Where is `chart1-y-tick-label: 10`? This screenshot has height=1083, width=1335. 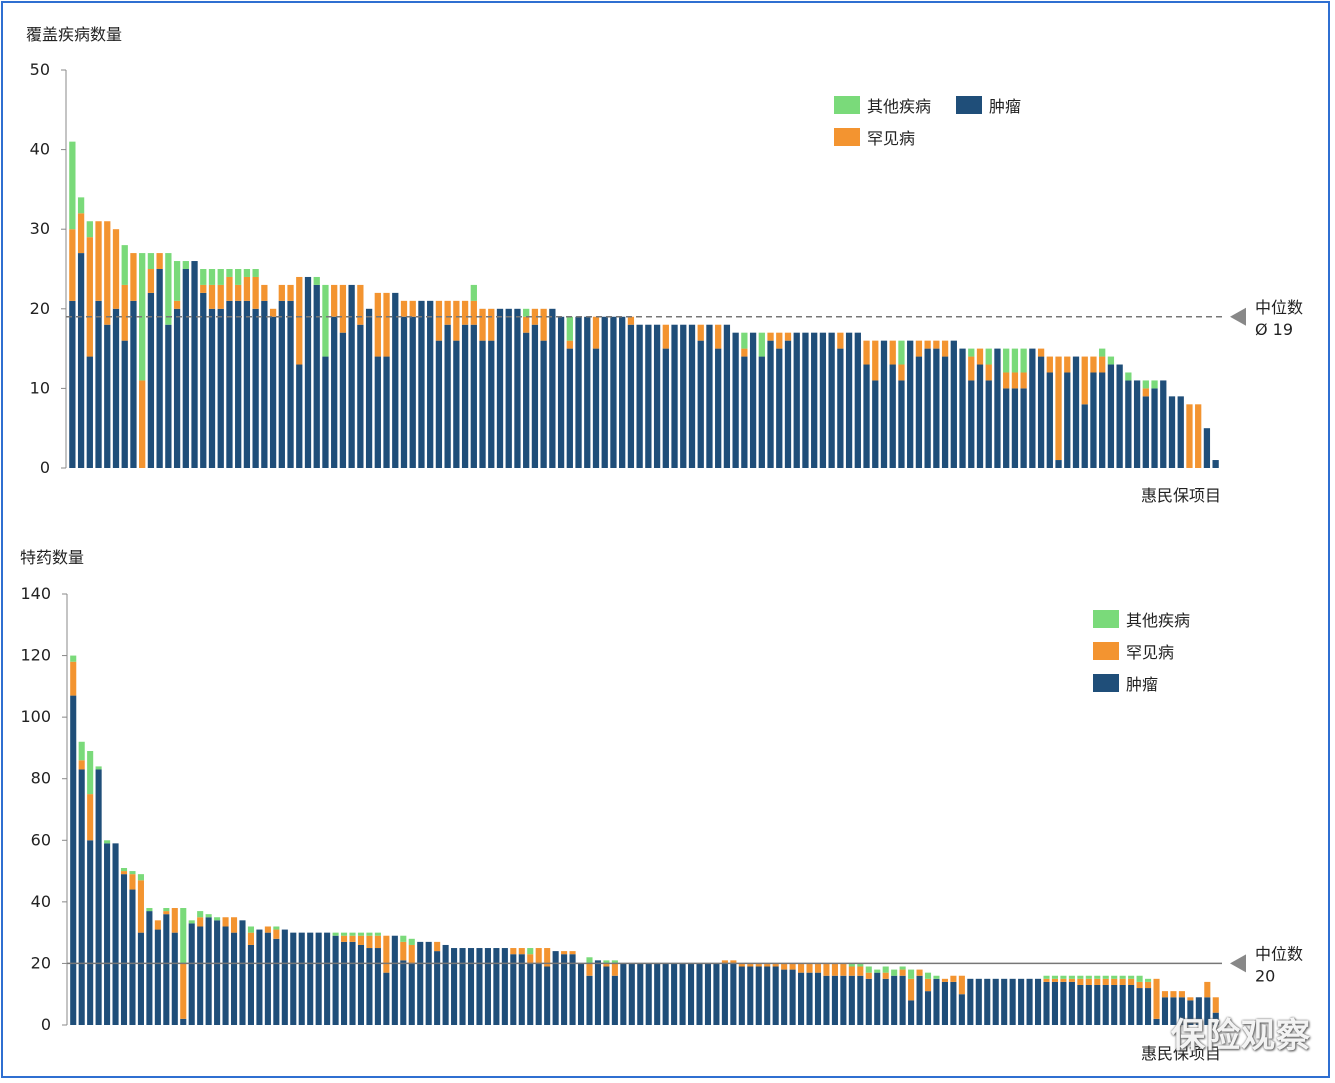
chart1-y-tick-label: 10 is located at coordinates (40, 387).